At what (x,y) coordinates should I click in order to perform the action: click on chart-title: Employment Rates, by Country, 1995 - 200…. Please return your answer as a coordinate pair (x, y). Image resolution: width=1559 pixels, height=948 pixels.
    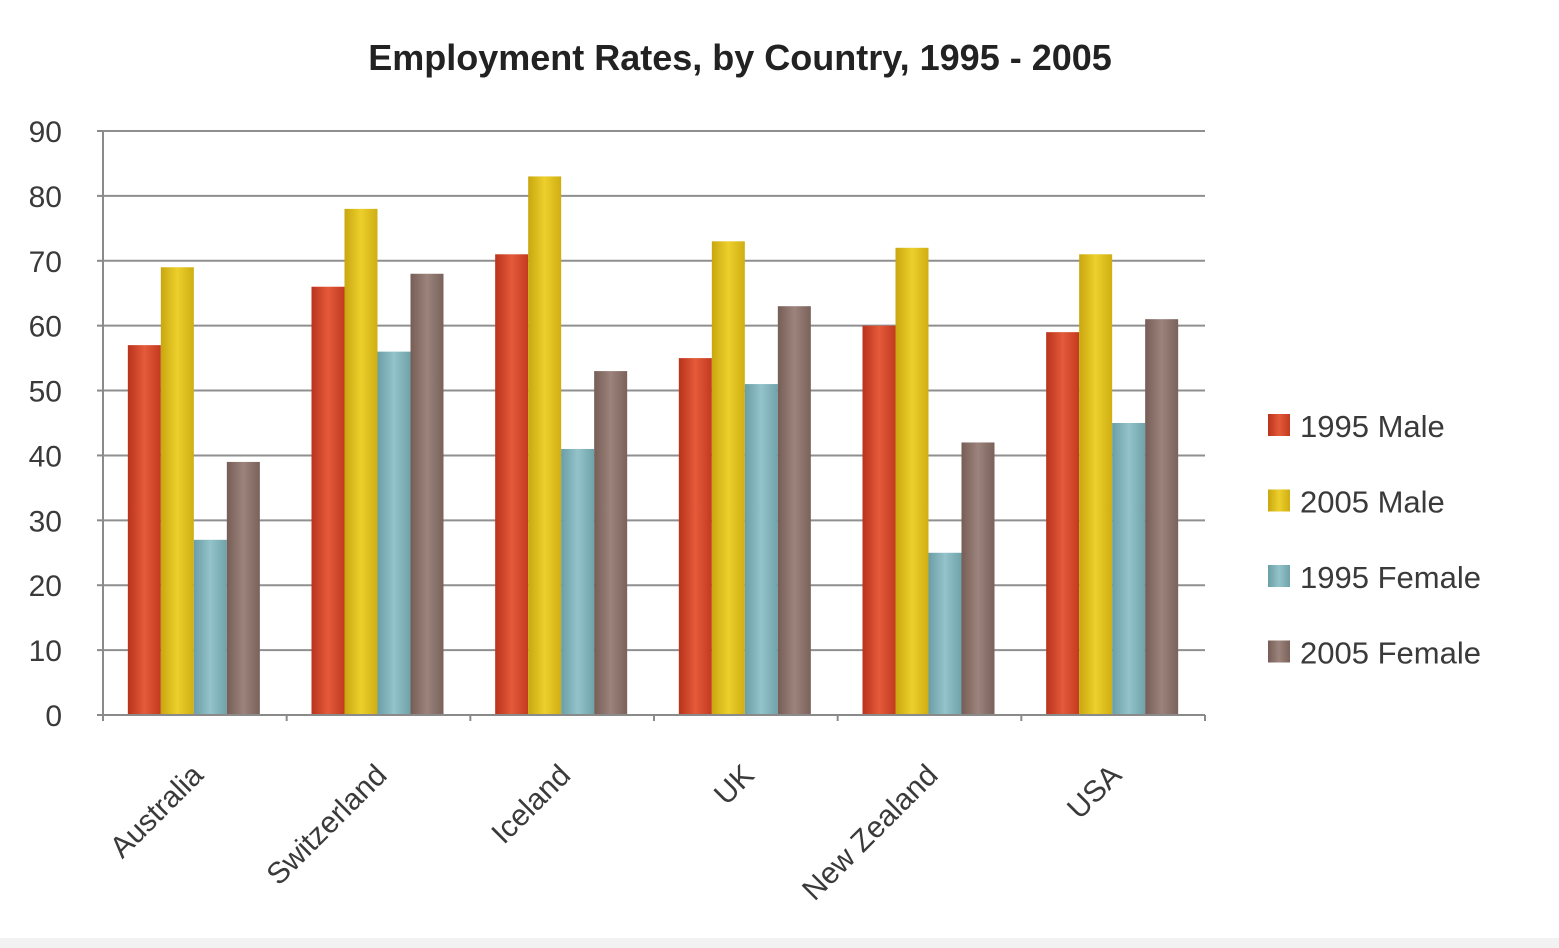
    Looking at the image, I should click on (740, 57).